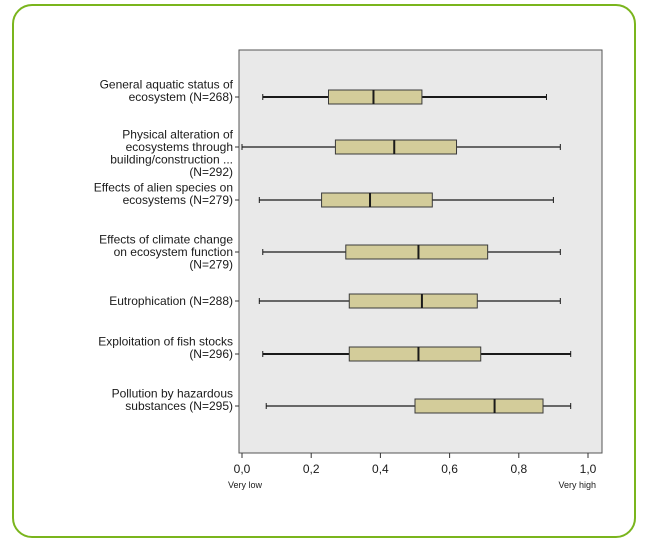 This screenshot has width=651, height=544. Describe the element at coordinates (211, 265) in the screenshot. I see `category-label: (N=279)` at that location.